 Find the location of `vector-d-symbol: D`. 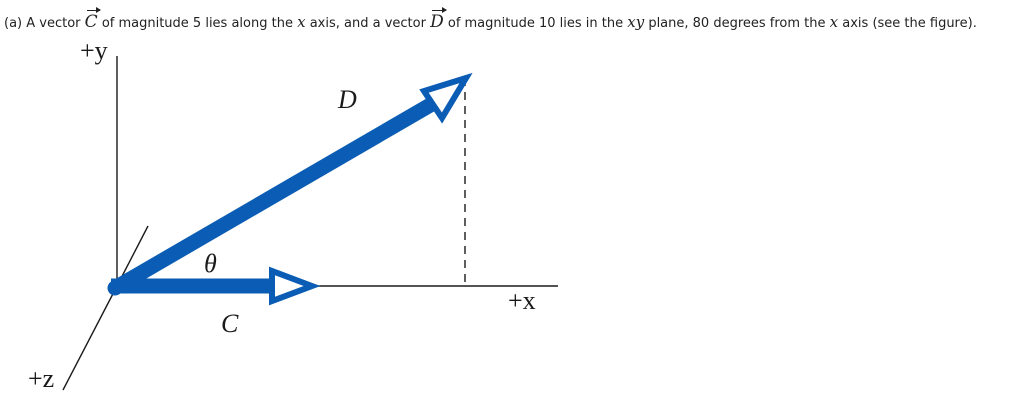

vector-d-symbol: D is located at coordinates (438, 19).